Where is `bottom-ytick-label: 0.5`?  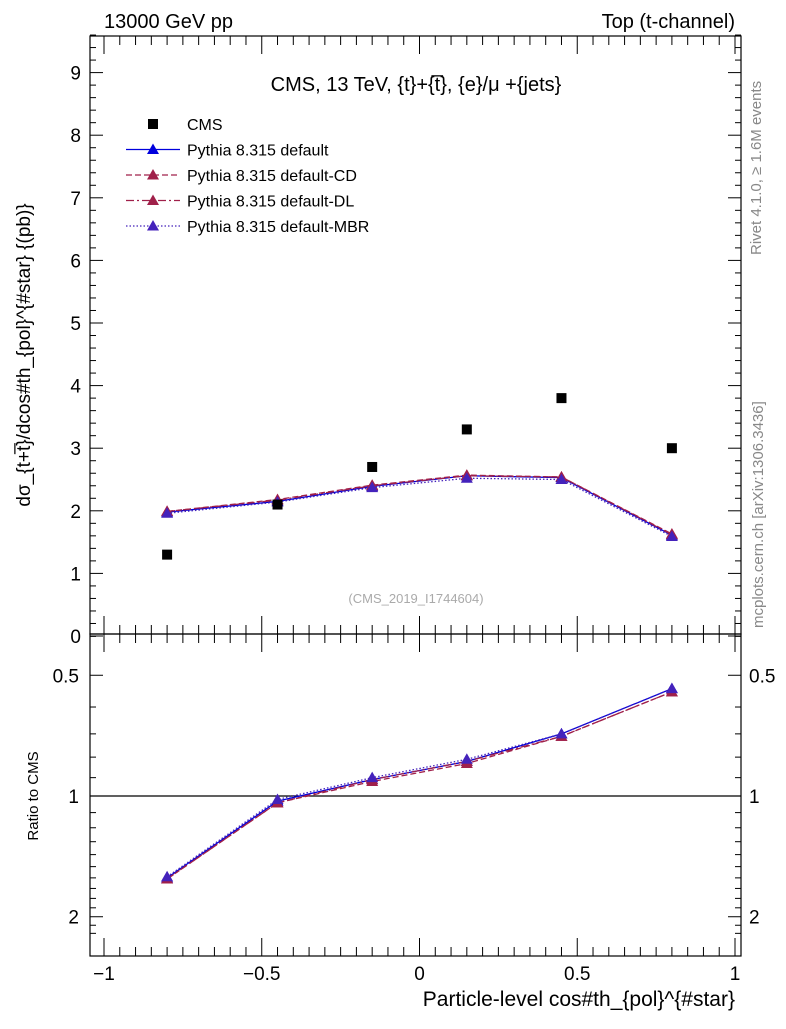 bottom-ytick-label: 0.5 is located at coordinates (66, 676).